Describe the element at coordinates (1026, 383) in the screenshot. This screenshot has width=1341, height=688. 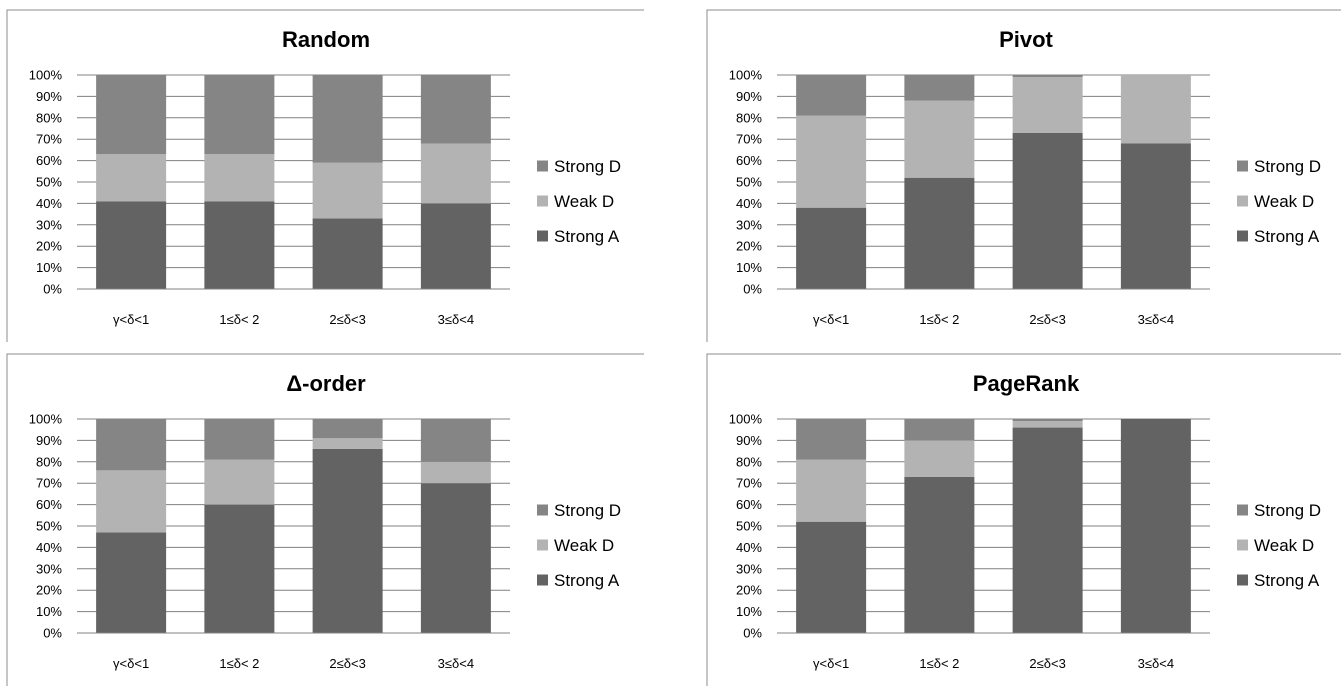
I see `chart-title: PageRank` at that location.